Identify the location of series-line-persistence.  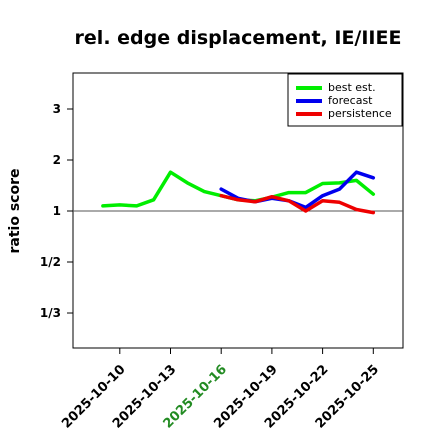
(297, 204).